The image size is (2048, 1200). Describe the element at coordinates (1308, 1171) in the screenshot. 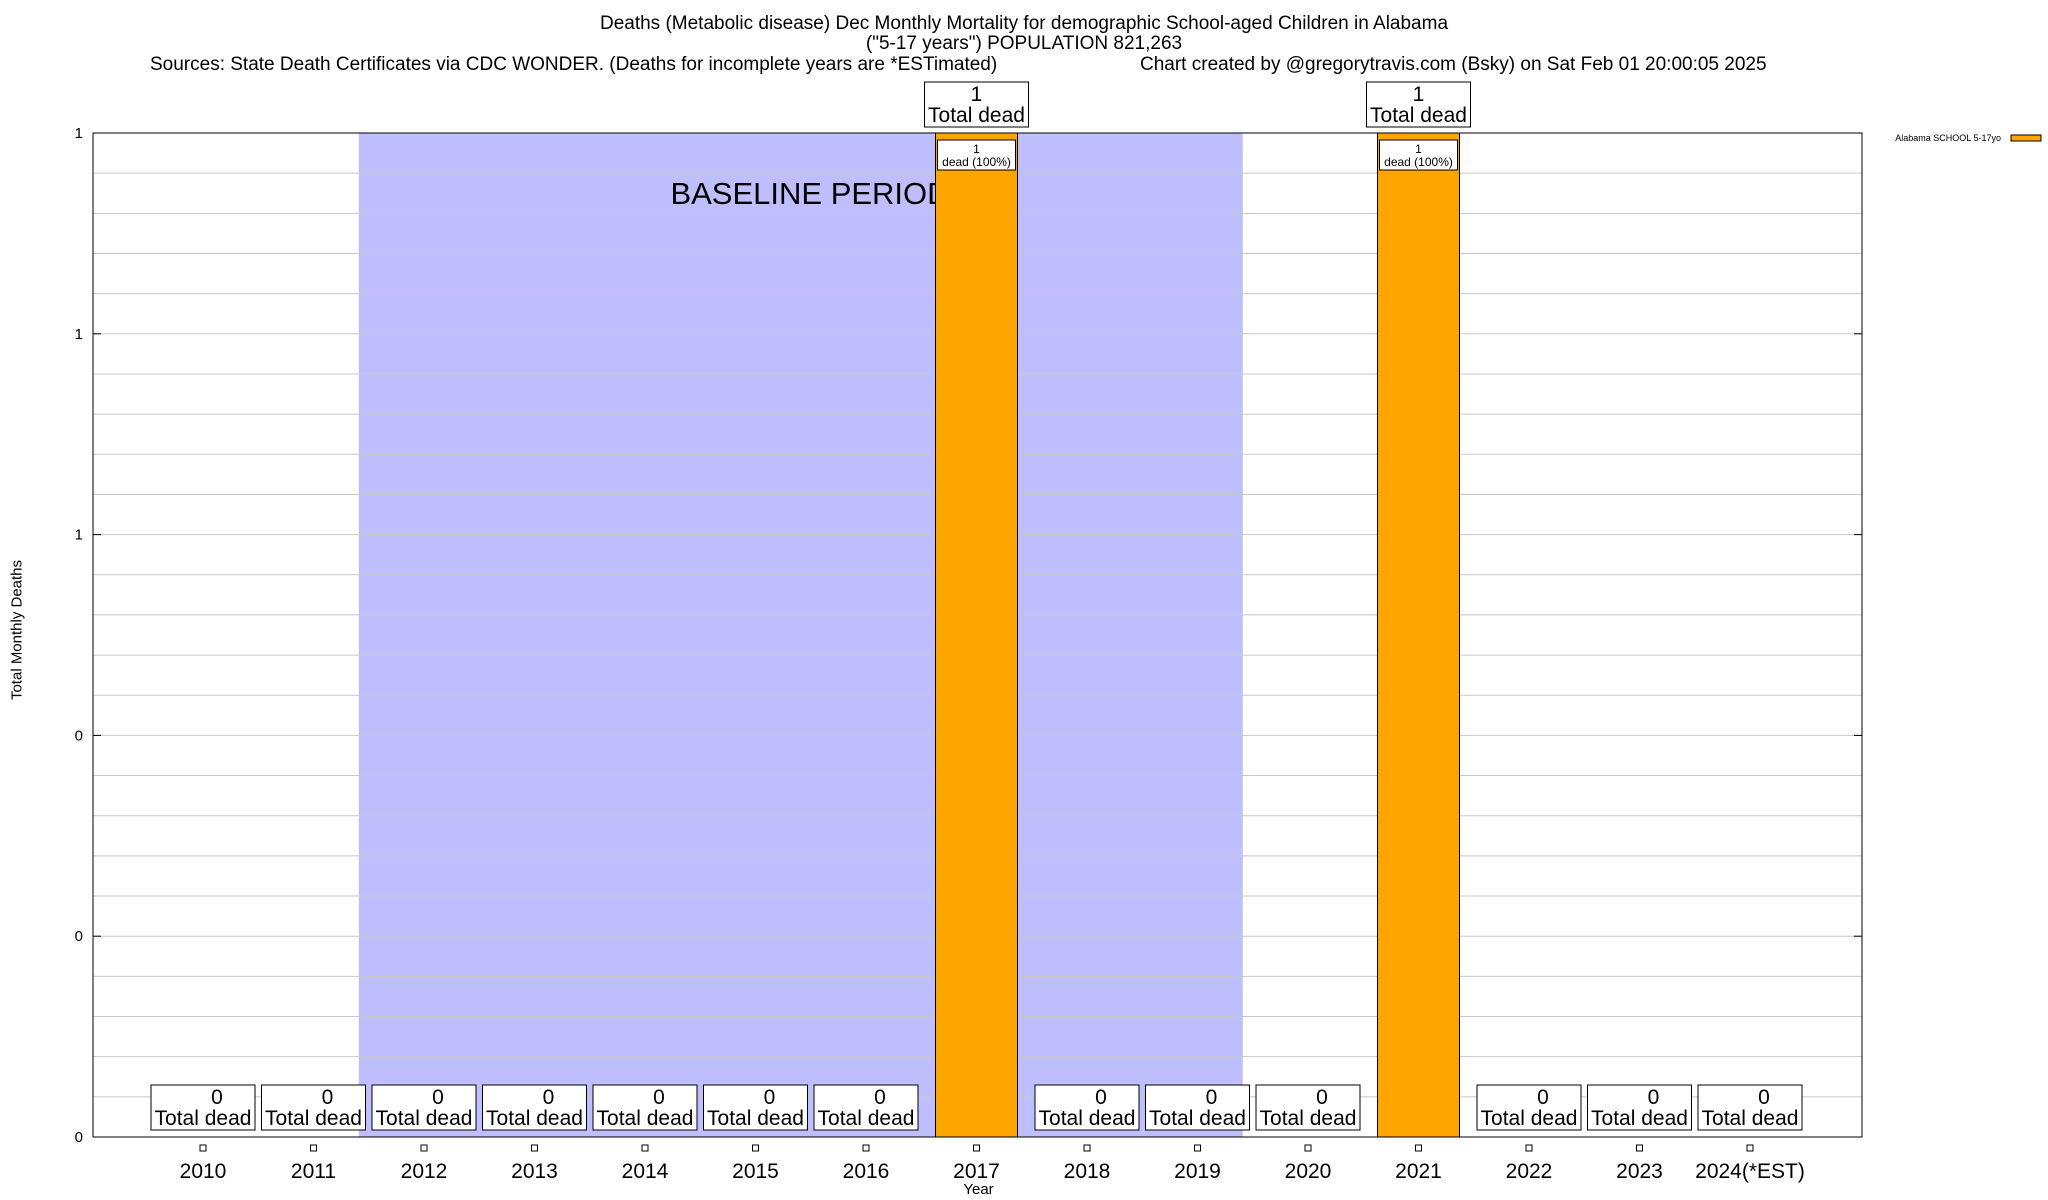

I see `x-tick-label: 2020` at that location.